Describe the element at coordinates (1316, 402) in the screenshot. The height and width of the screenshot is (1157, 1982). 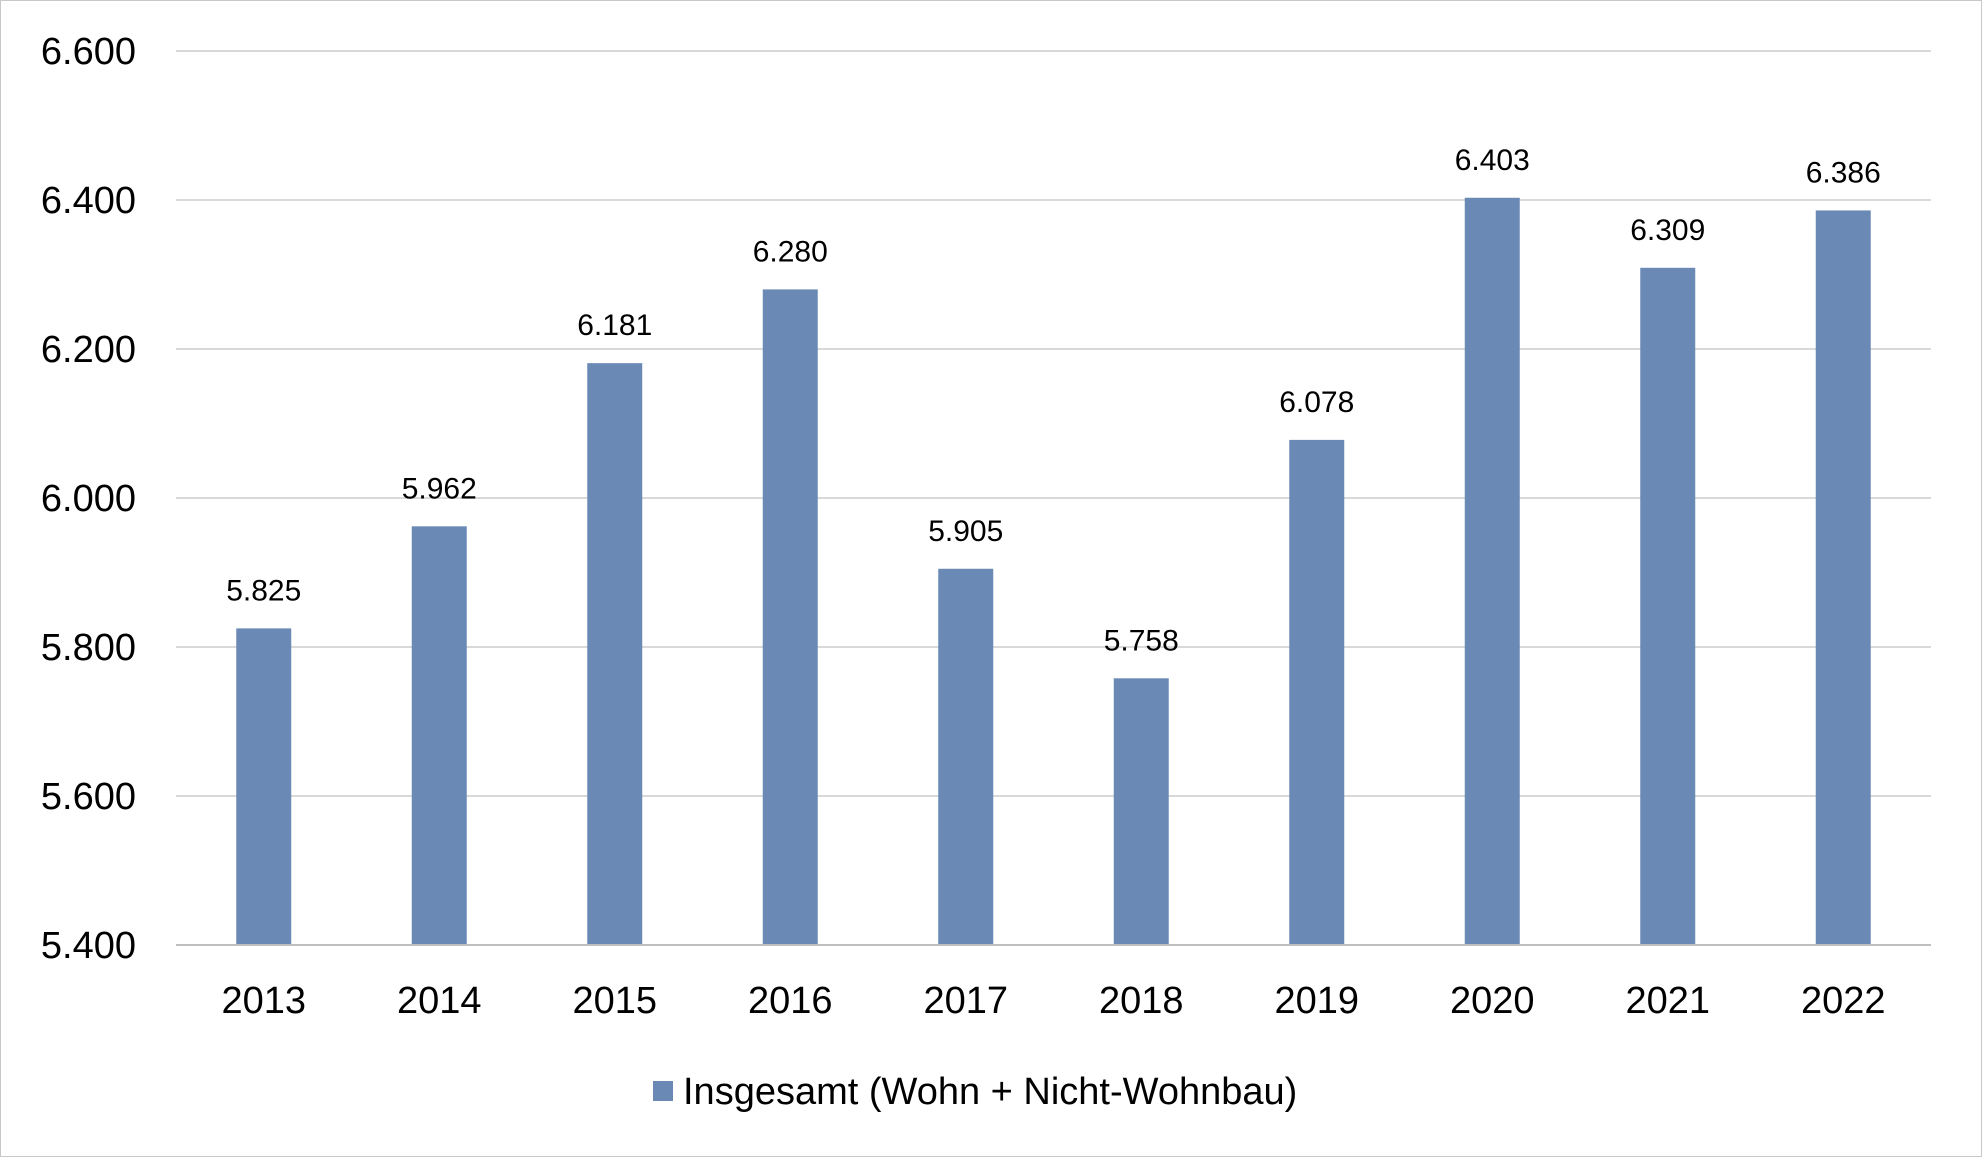
I see `data-label-2019: 6.078` at that location.